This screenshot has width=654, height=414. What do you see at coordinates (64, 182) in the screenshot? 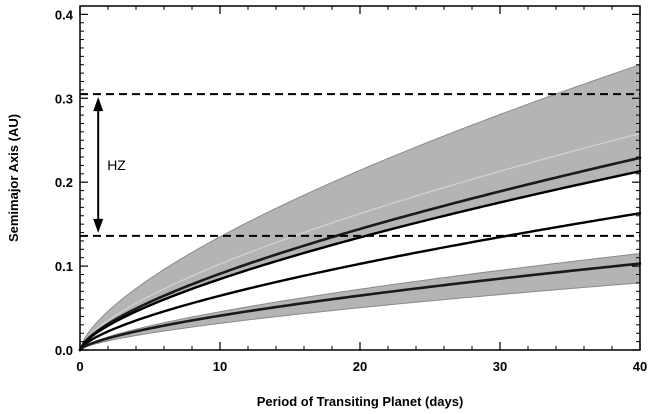
I see `y-tick-label: 0.2` at bounding box center [64, 182].